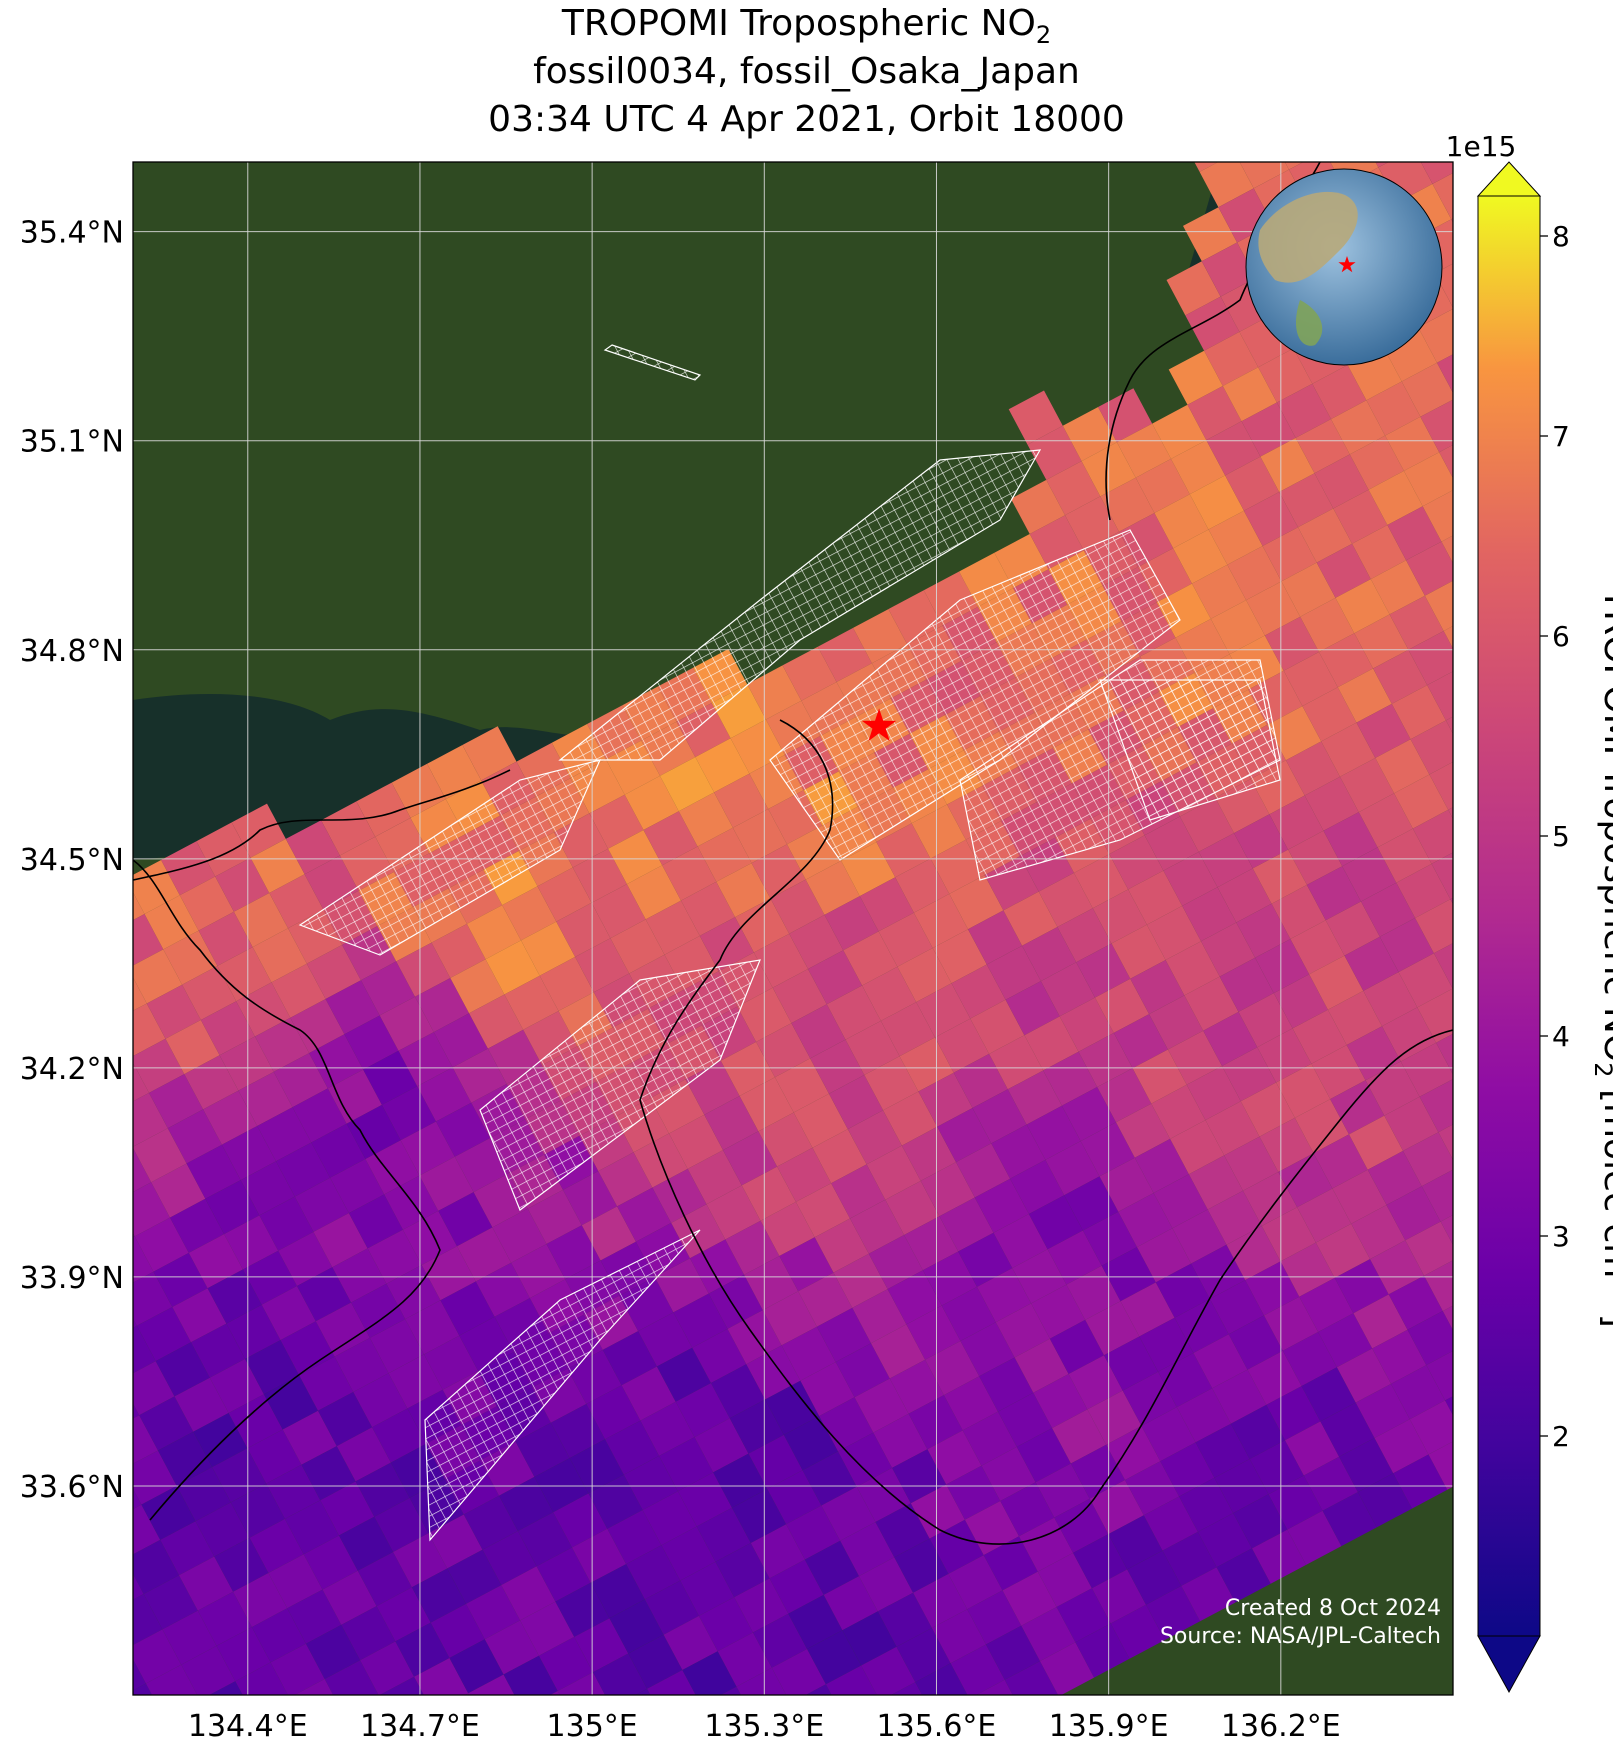  Describe the element at coordinates (72, 442) in the screenshot. I see `y-tick-label: 35.1°N` at that location.